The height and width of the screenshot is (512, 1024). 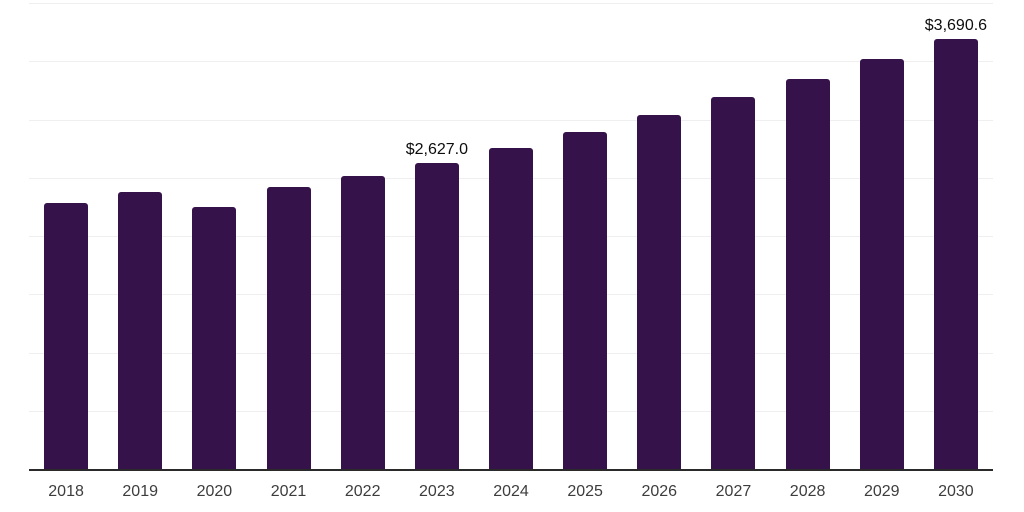 What do you see at coordinates (956, 26) in the screenshot?
I see `data-label-2030: $3,690.6` at bounding box center [956, 26].